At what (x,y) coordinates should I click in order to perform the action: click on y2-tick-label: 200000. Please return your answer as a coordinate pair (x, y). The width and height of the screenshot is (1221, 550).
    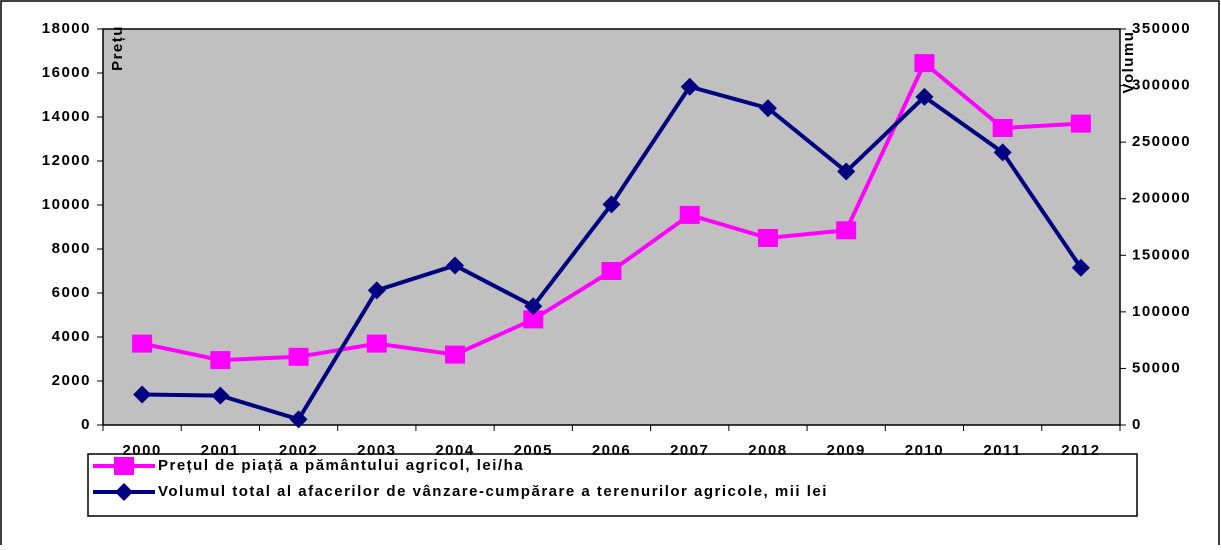
    Looking at the image, I should click on (1161, 198).